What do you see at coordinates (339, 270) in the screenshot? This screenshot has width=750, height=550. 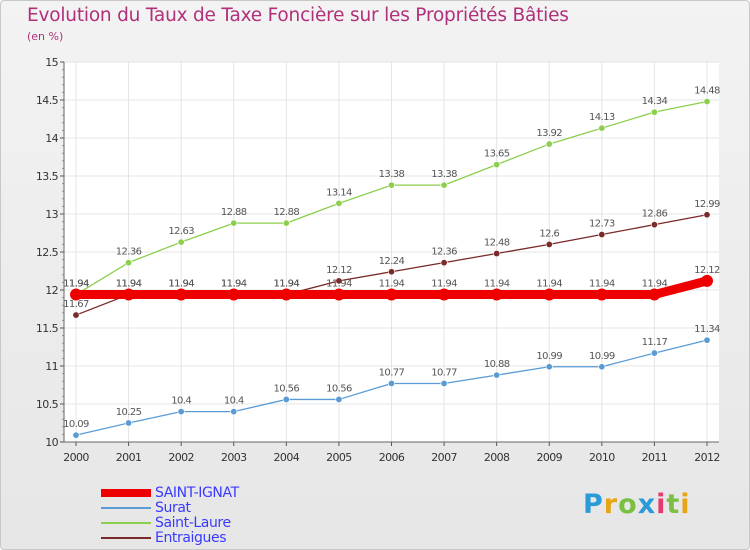 I see `data-label-entraigues: 12.12` at bounding box center [339, 270].